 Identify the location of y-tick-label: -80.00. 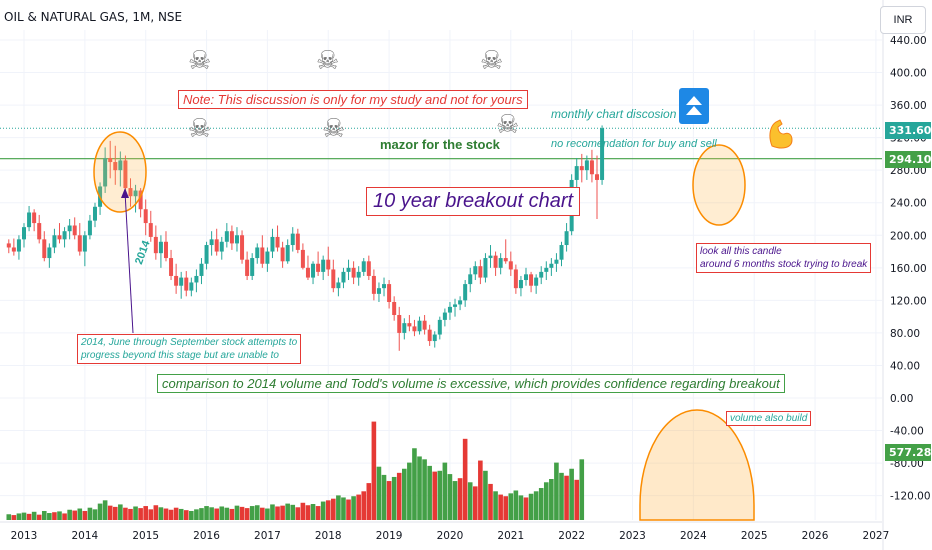
(907, 464).